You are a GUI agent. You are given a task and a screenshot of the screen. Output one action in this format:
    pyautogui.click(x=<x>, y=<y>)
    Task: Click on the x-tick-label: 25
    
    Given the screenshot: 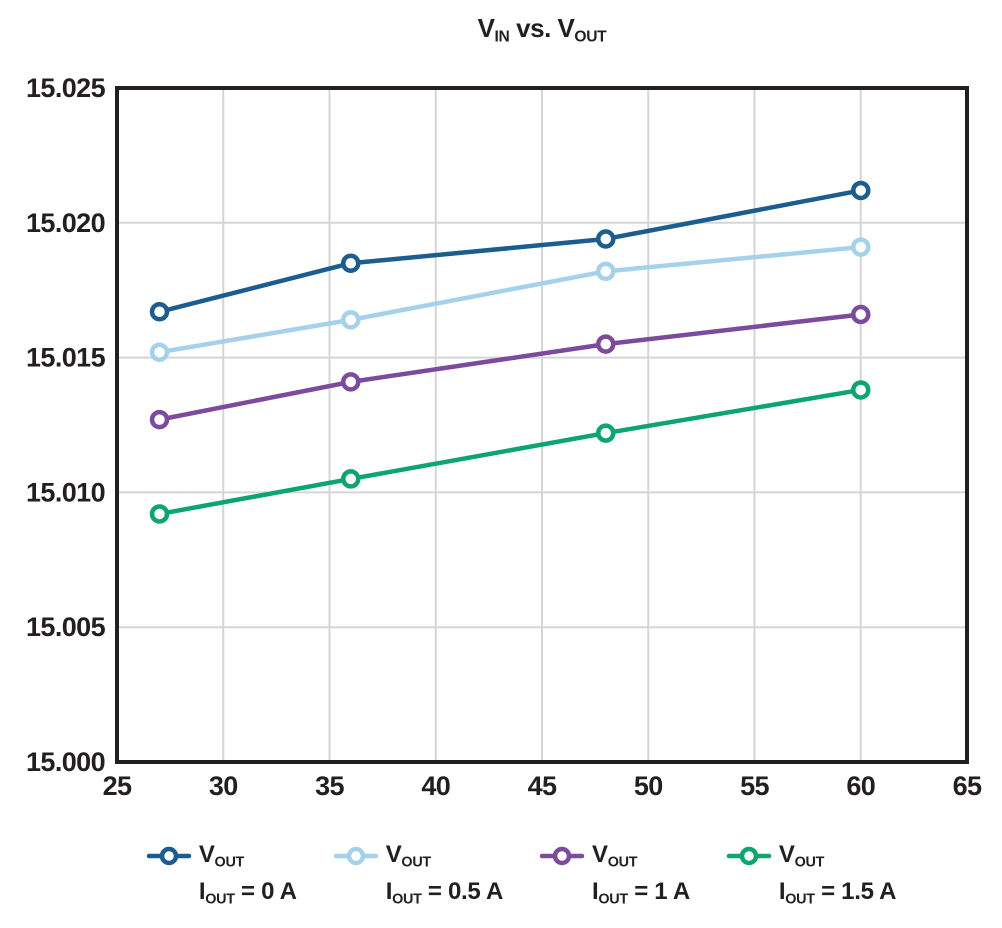 What is the action you would take?
    pyautogui.click(x=117, y=786)
    